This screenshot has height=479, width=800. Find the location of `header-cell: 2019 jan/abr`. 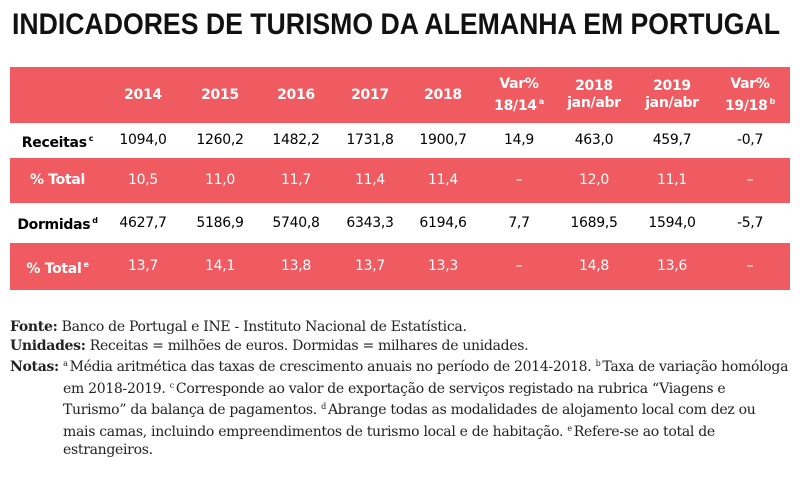

header-cell: 2019 jan/abr is located at coordinates (672, 95).